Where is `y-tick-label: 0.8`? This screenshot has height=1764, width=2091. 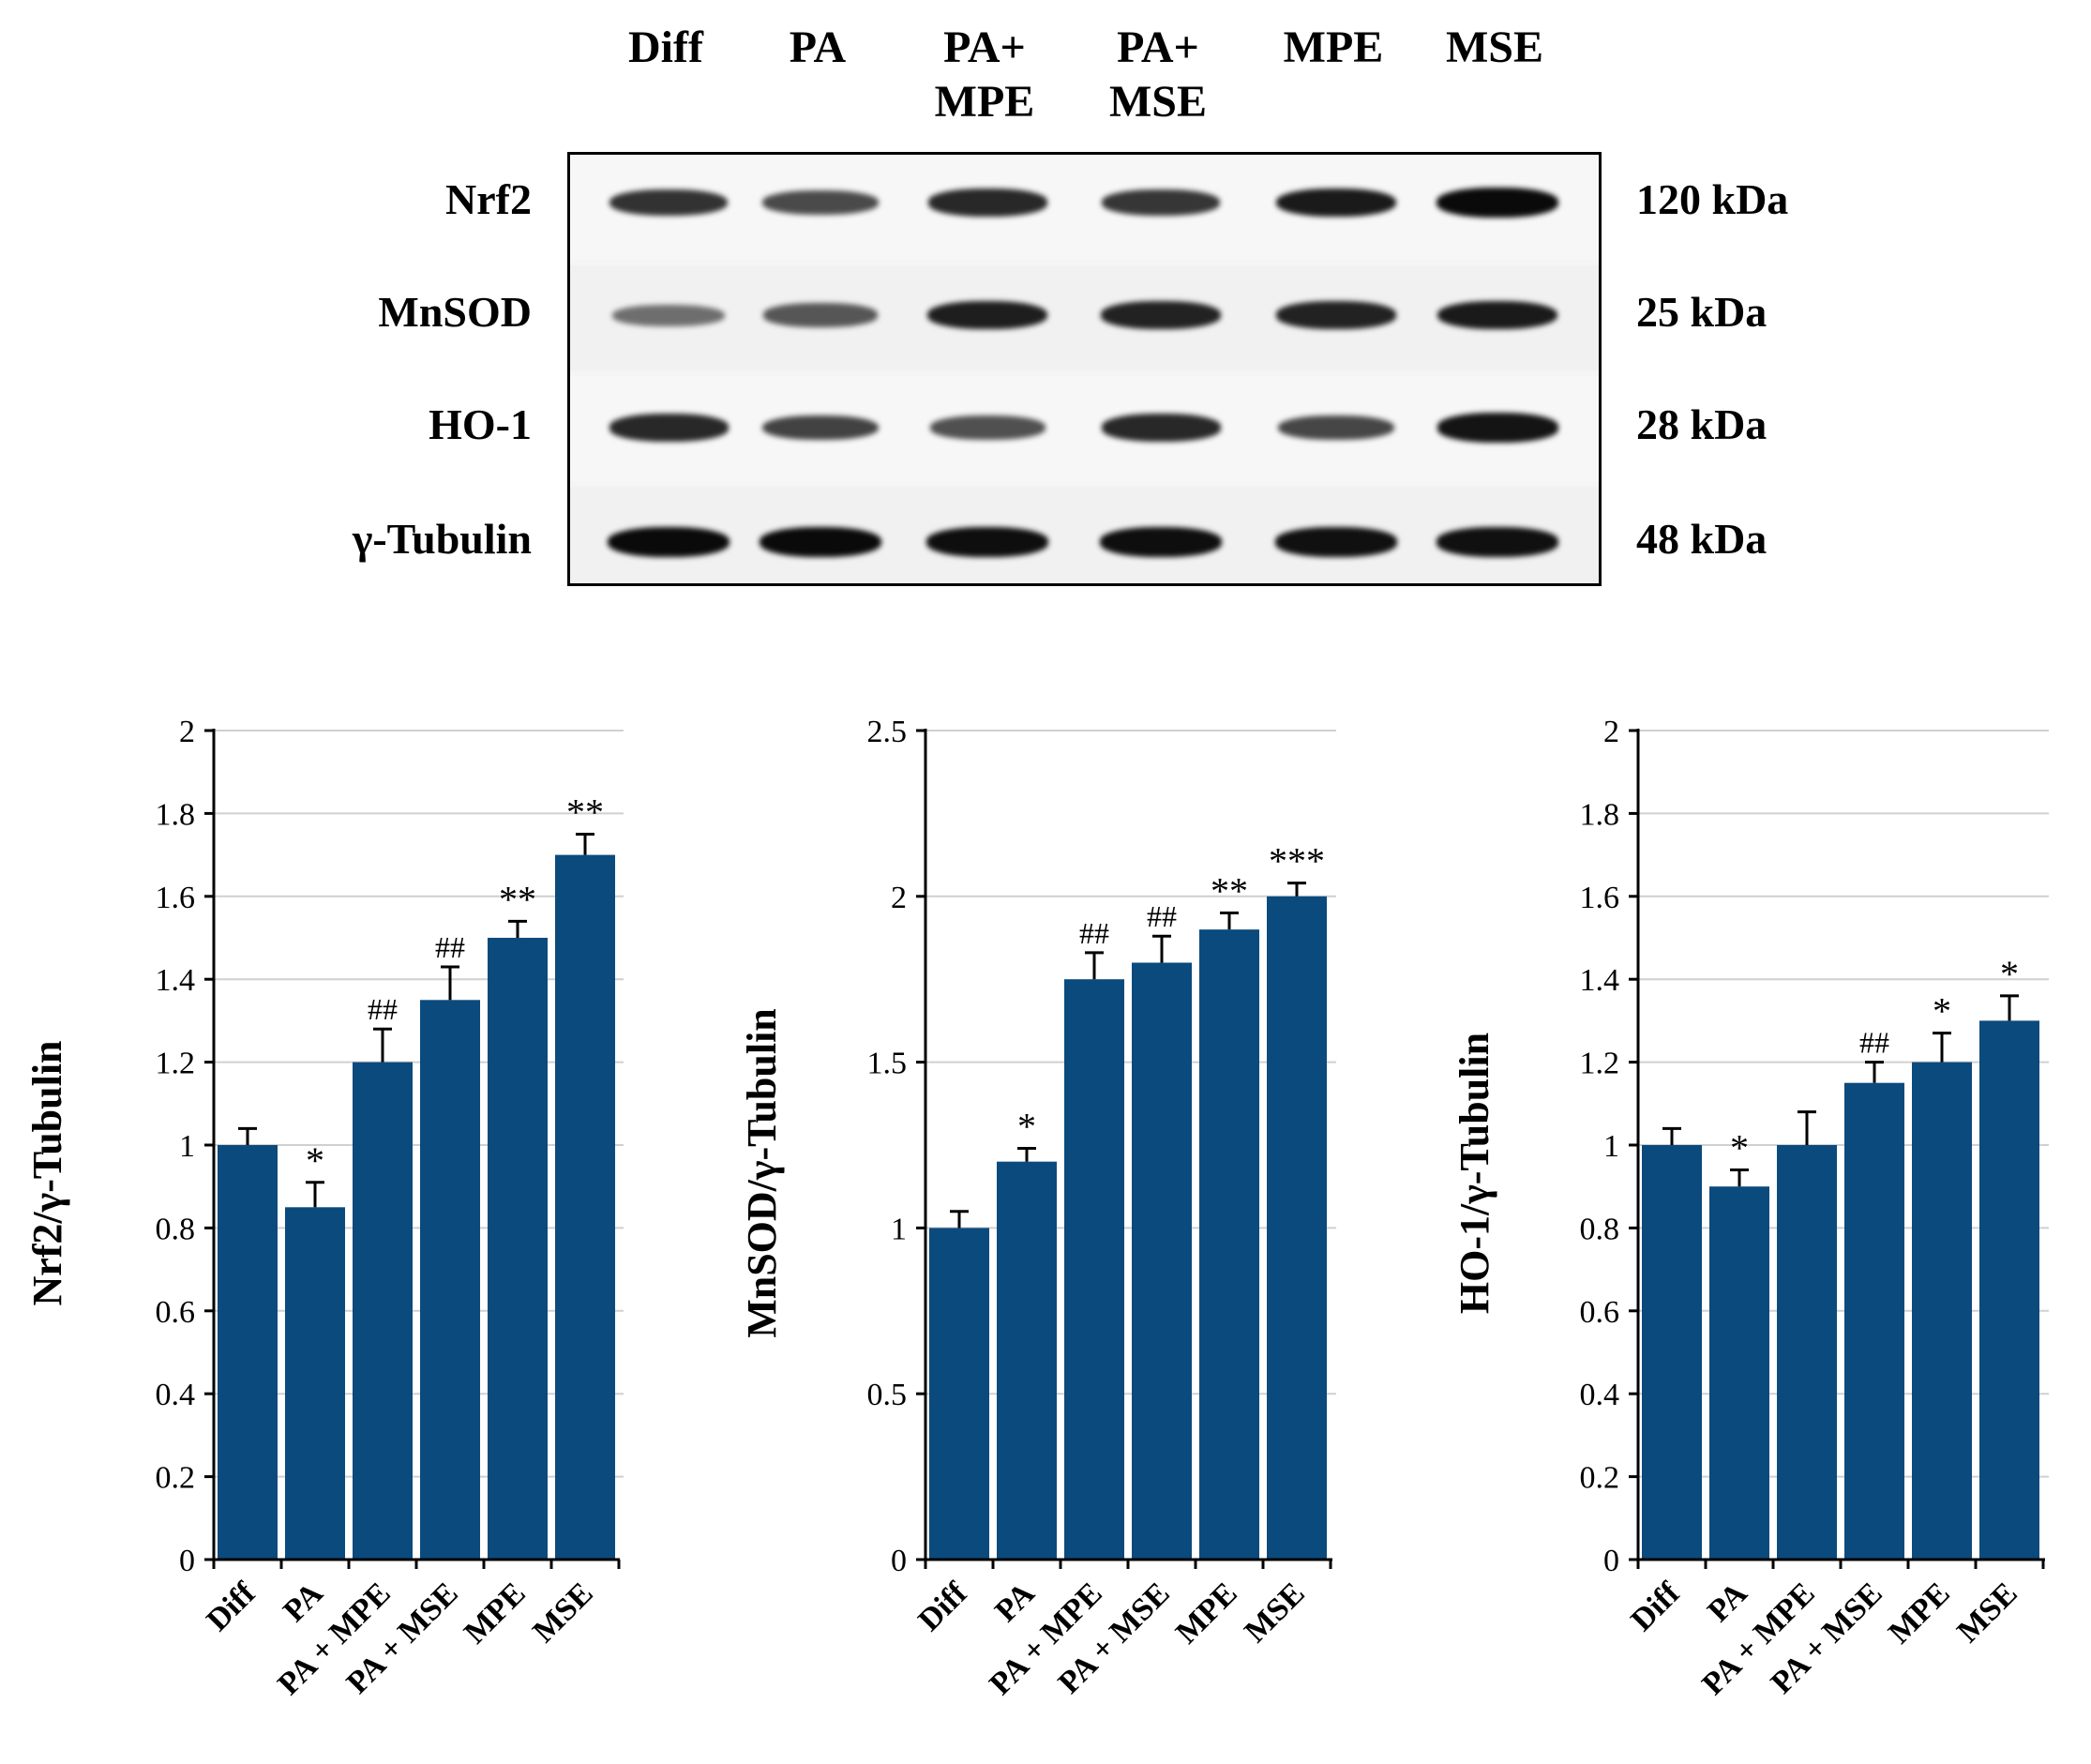 y-tick-label: 0.8 is located at coordinates (1600, 1229).